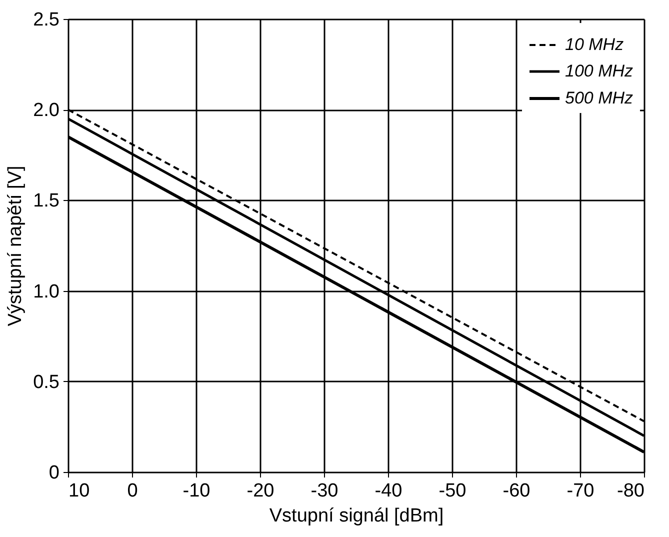 This screenshot has width=669, height=537. Describe the element at coordinates (388, 491) in the screenshot. I see `x-tick-label: -40` at that location.